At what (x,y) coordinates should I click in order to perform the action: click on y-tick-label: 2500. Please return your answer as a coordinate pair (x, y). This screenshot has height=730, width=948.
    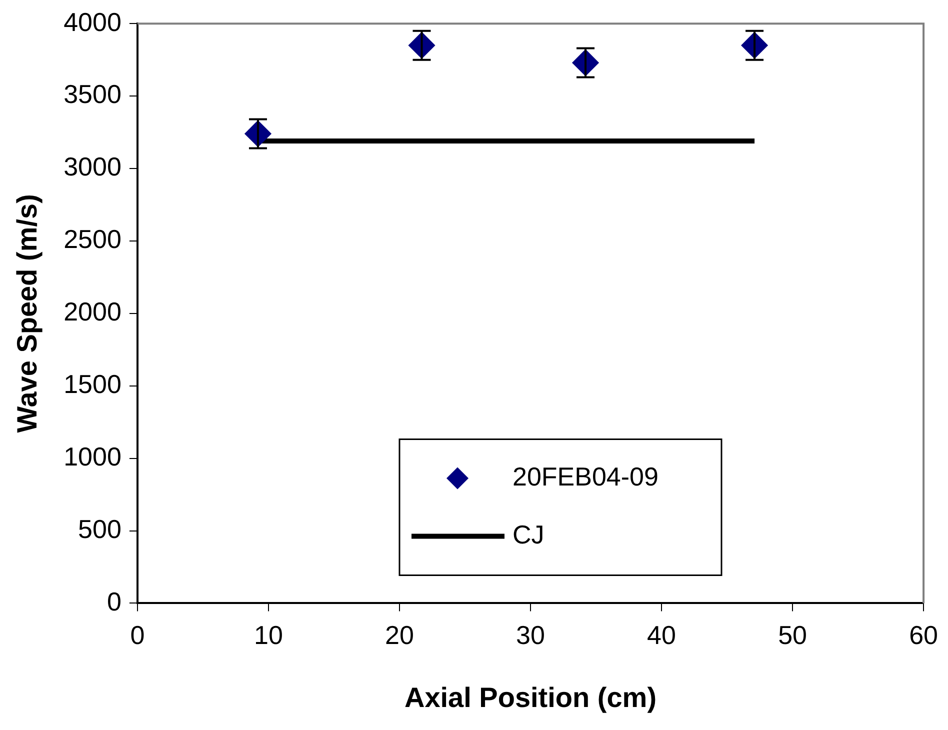
    Looking at the image, I should click on (93, 239).